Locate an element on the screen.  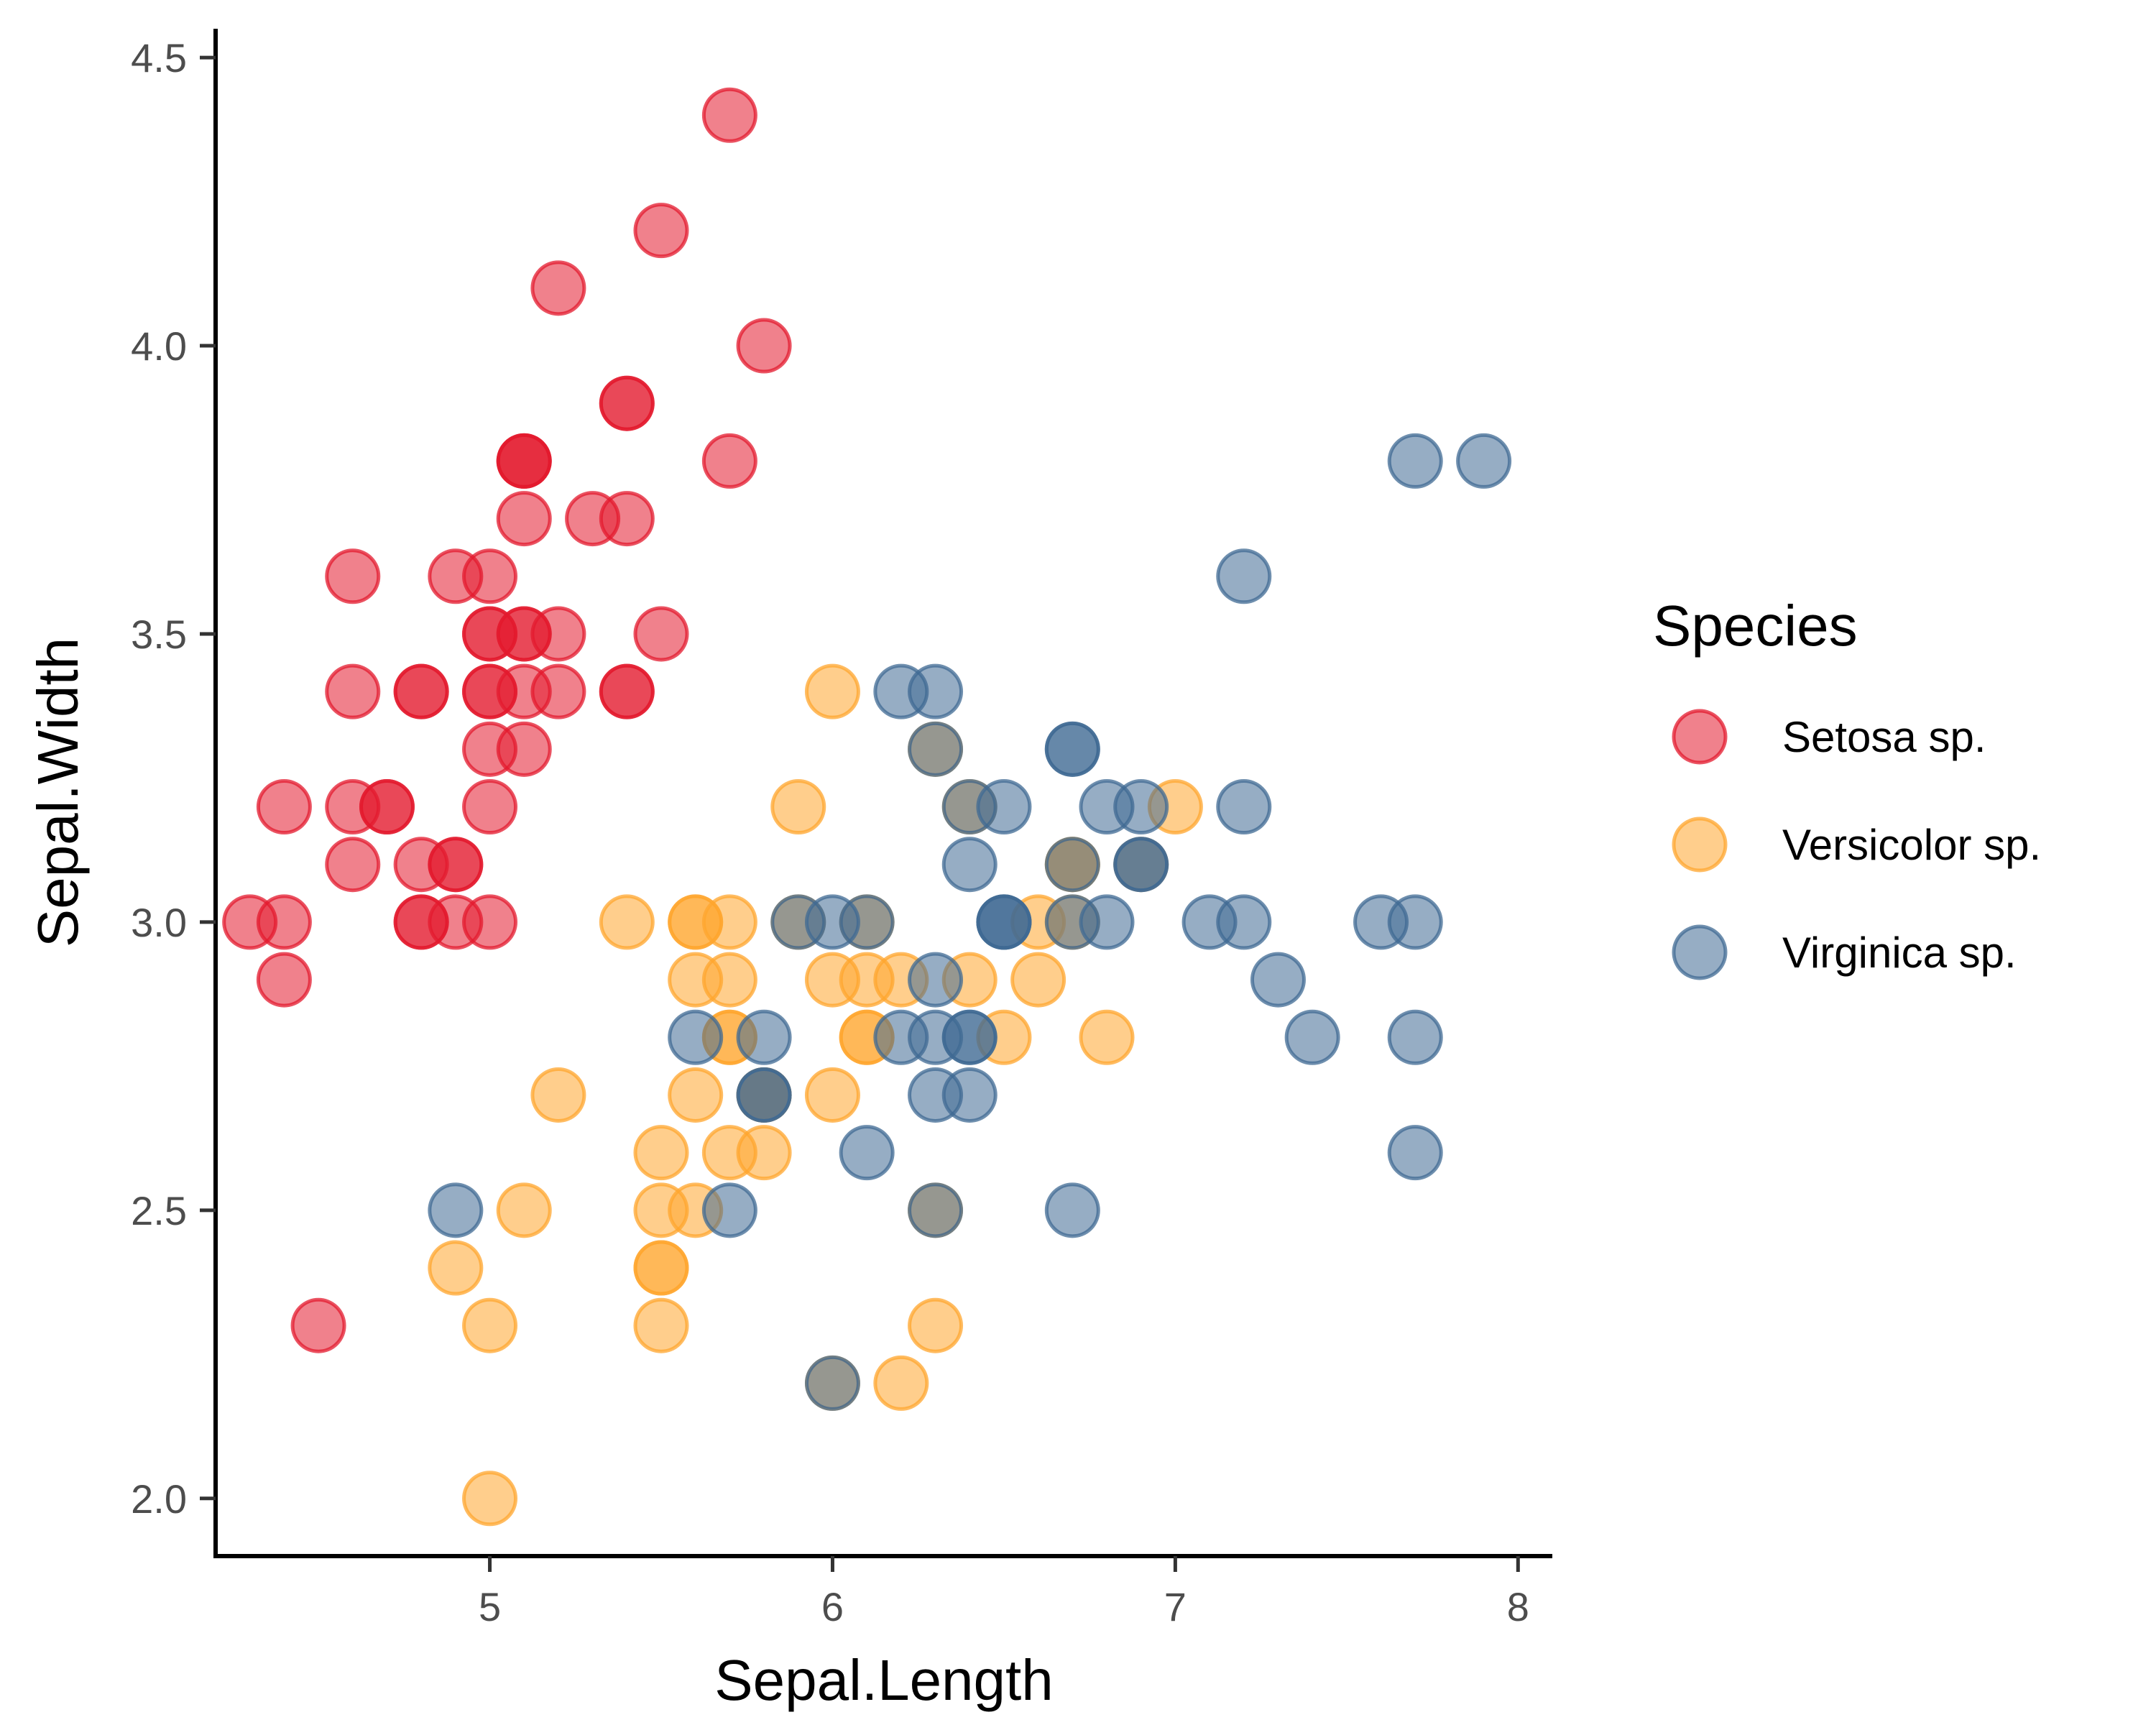
y-tick-label: 3.5 is located at coordinates (159, 634).